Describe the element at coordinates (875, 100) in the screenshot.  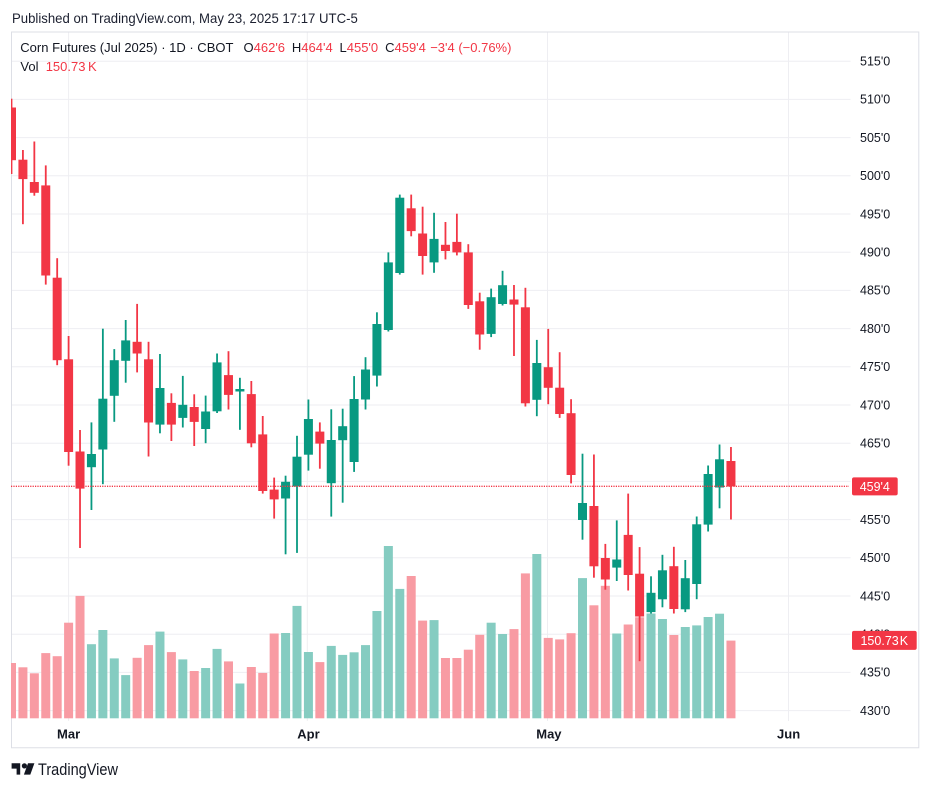
I see `svg-text: 510'0` at that location.